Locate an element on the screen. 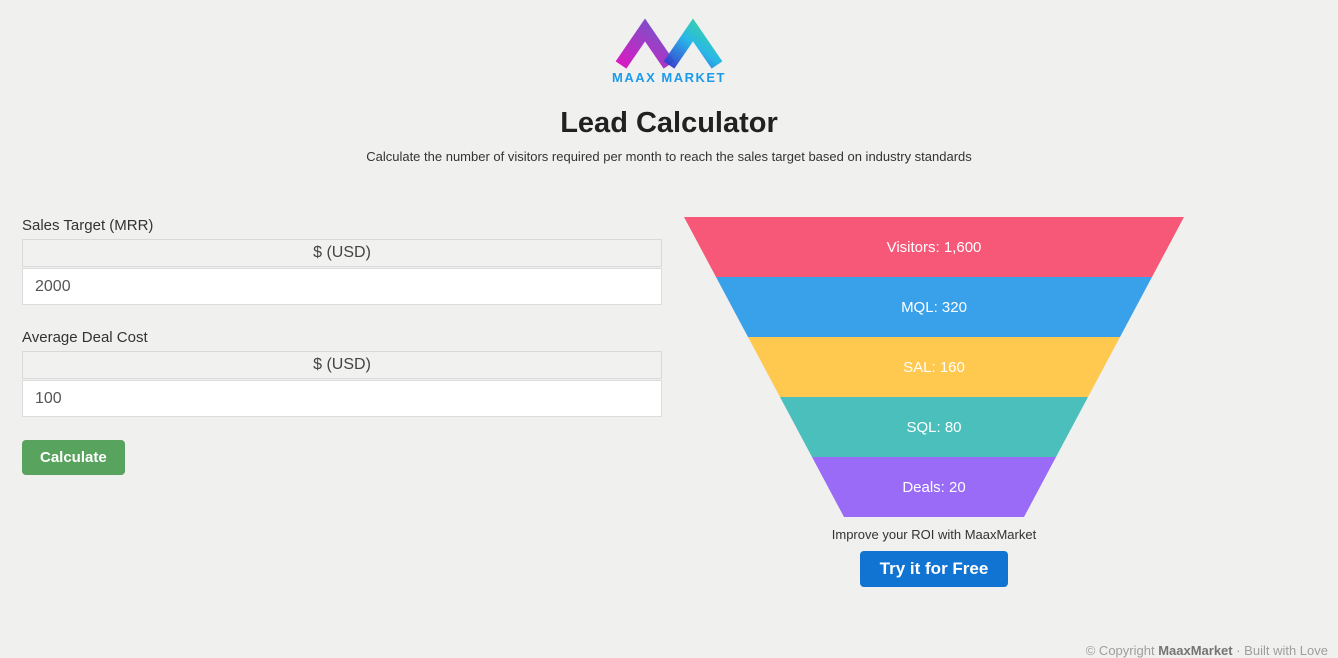  maax-market-m-icon is located at coordinates (669, 43).